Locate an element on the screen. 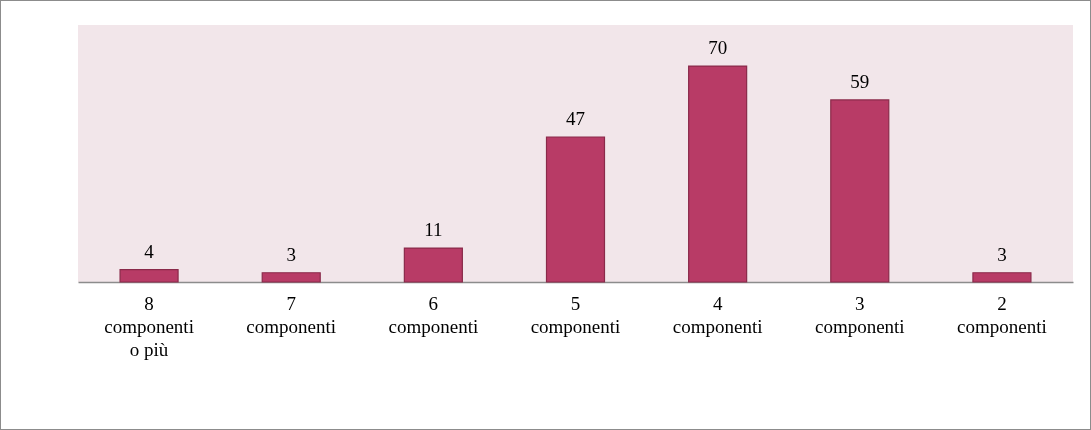  data-label: 59 is located at coordinates (860, 81).